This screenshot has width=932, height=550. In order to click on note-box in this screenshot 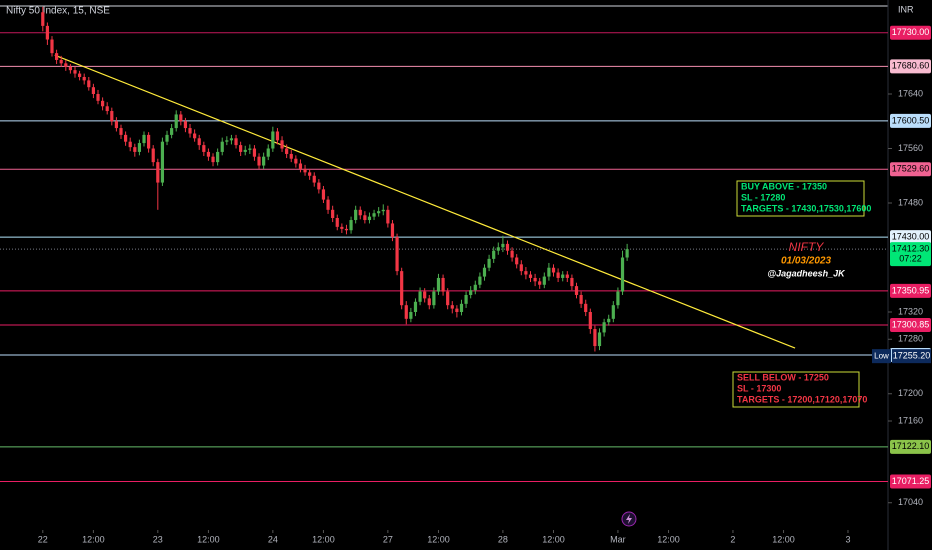, I will do `click(796, 389)`.